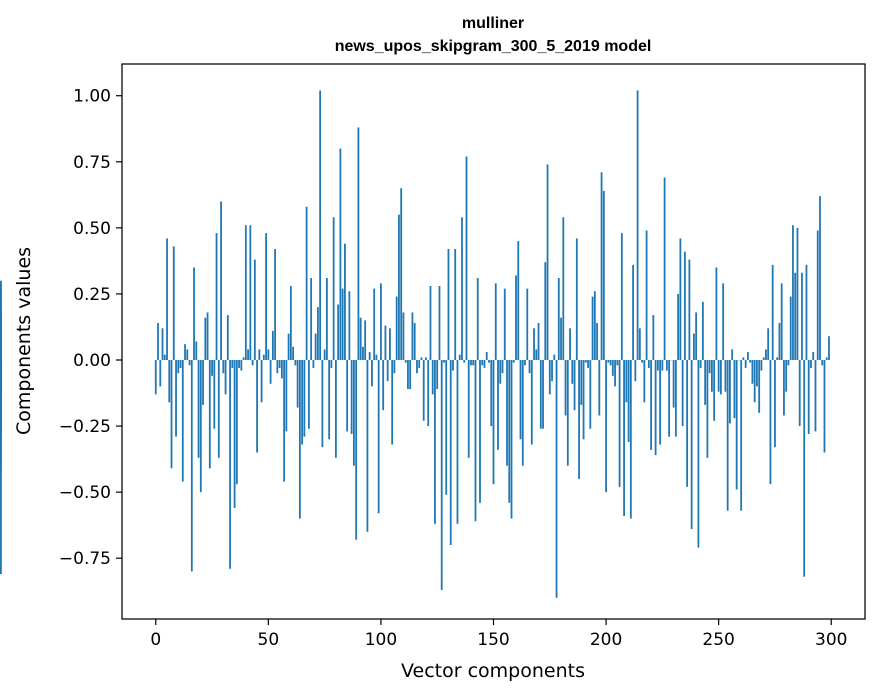 This screenshot has height=696, width=880. What do you see at coordinates (493, 640) in the screenshot?
I see `x-tick-label: 150` at bounding box center [493, 640].